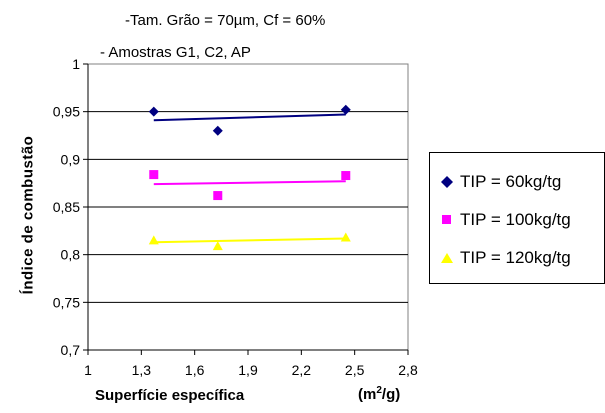  I want to click on legend-item-tip60: TIP = 60kg/tg, so click(500, 182).